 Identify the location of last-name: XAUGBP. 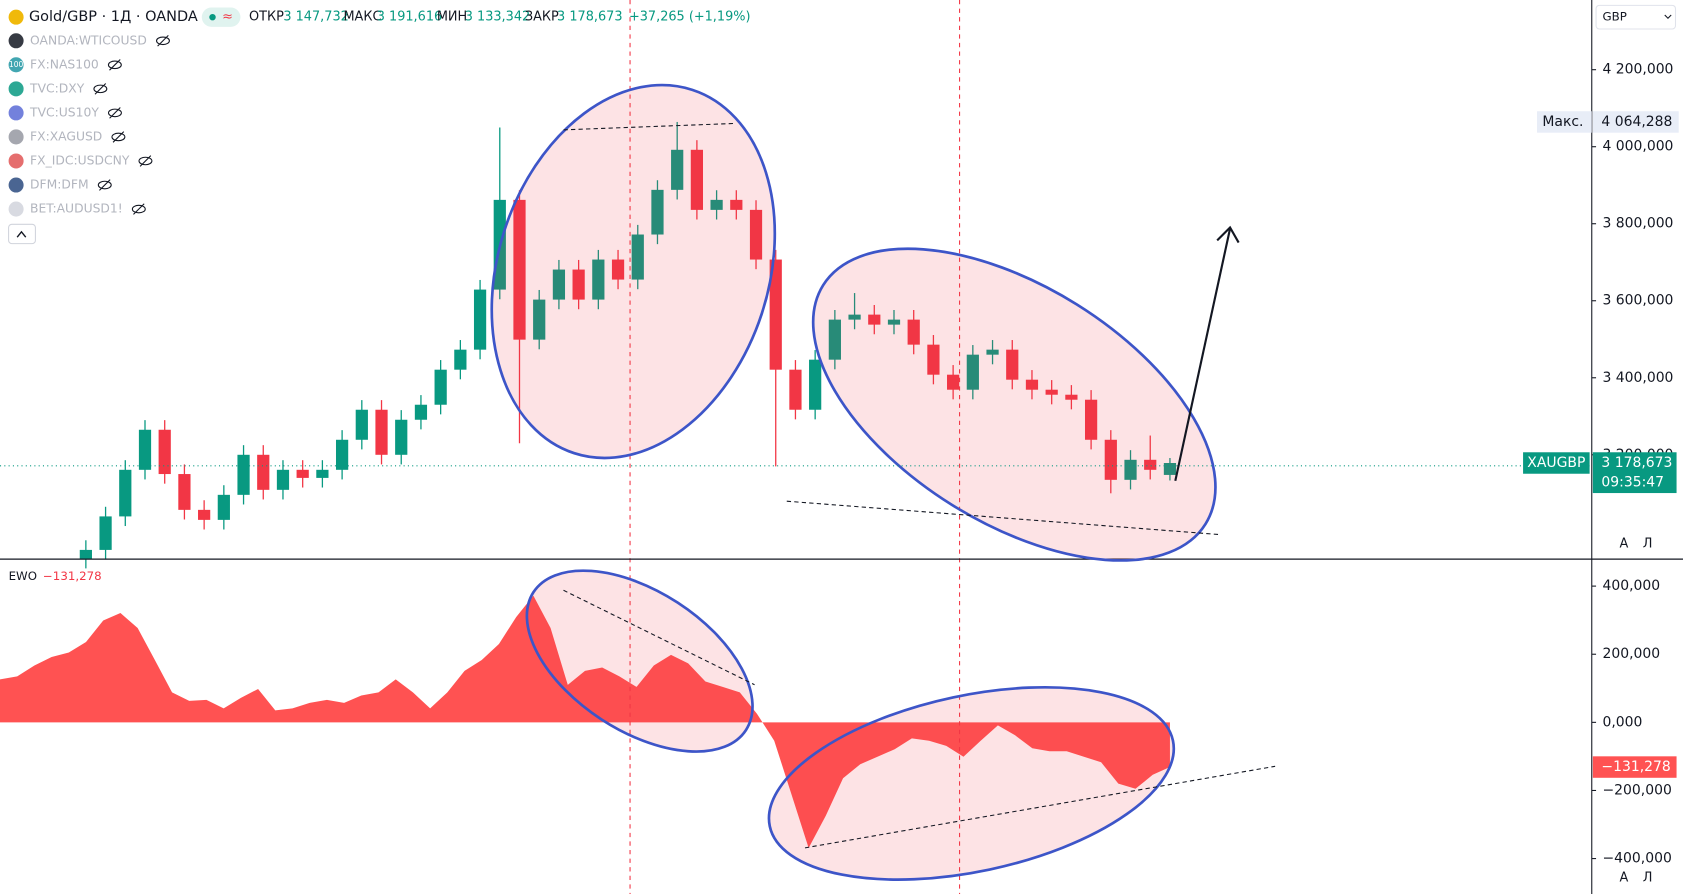
(1556, 463).